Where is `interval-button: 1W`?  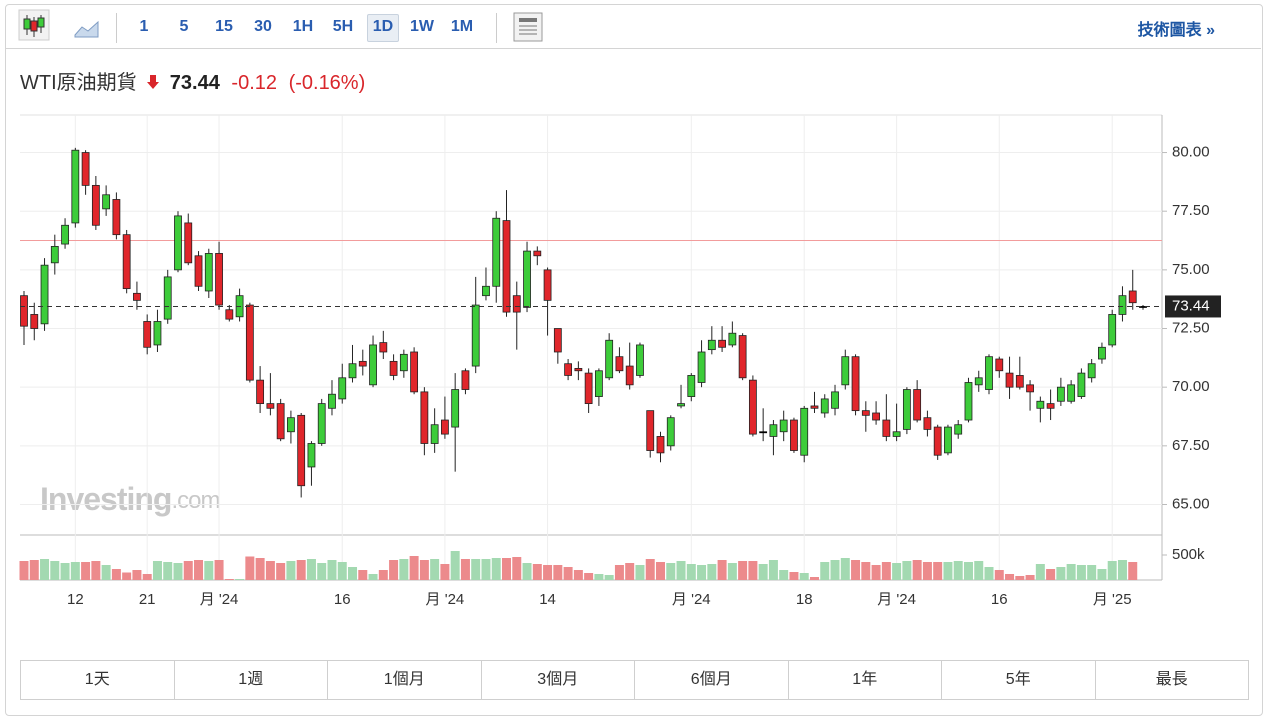
interval-button: 1W is located at coordinates (422, 26).